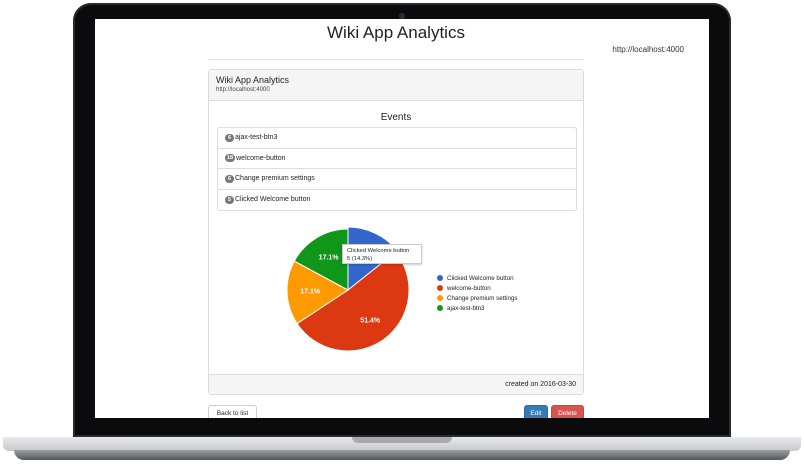 The height and width of the screenshot is (469, 804). What do you see at coordinates (261, 158) in the screenshot?
I see `event-label: welcome-button` at bounding box center [261, 158].